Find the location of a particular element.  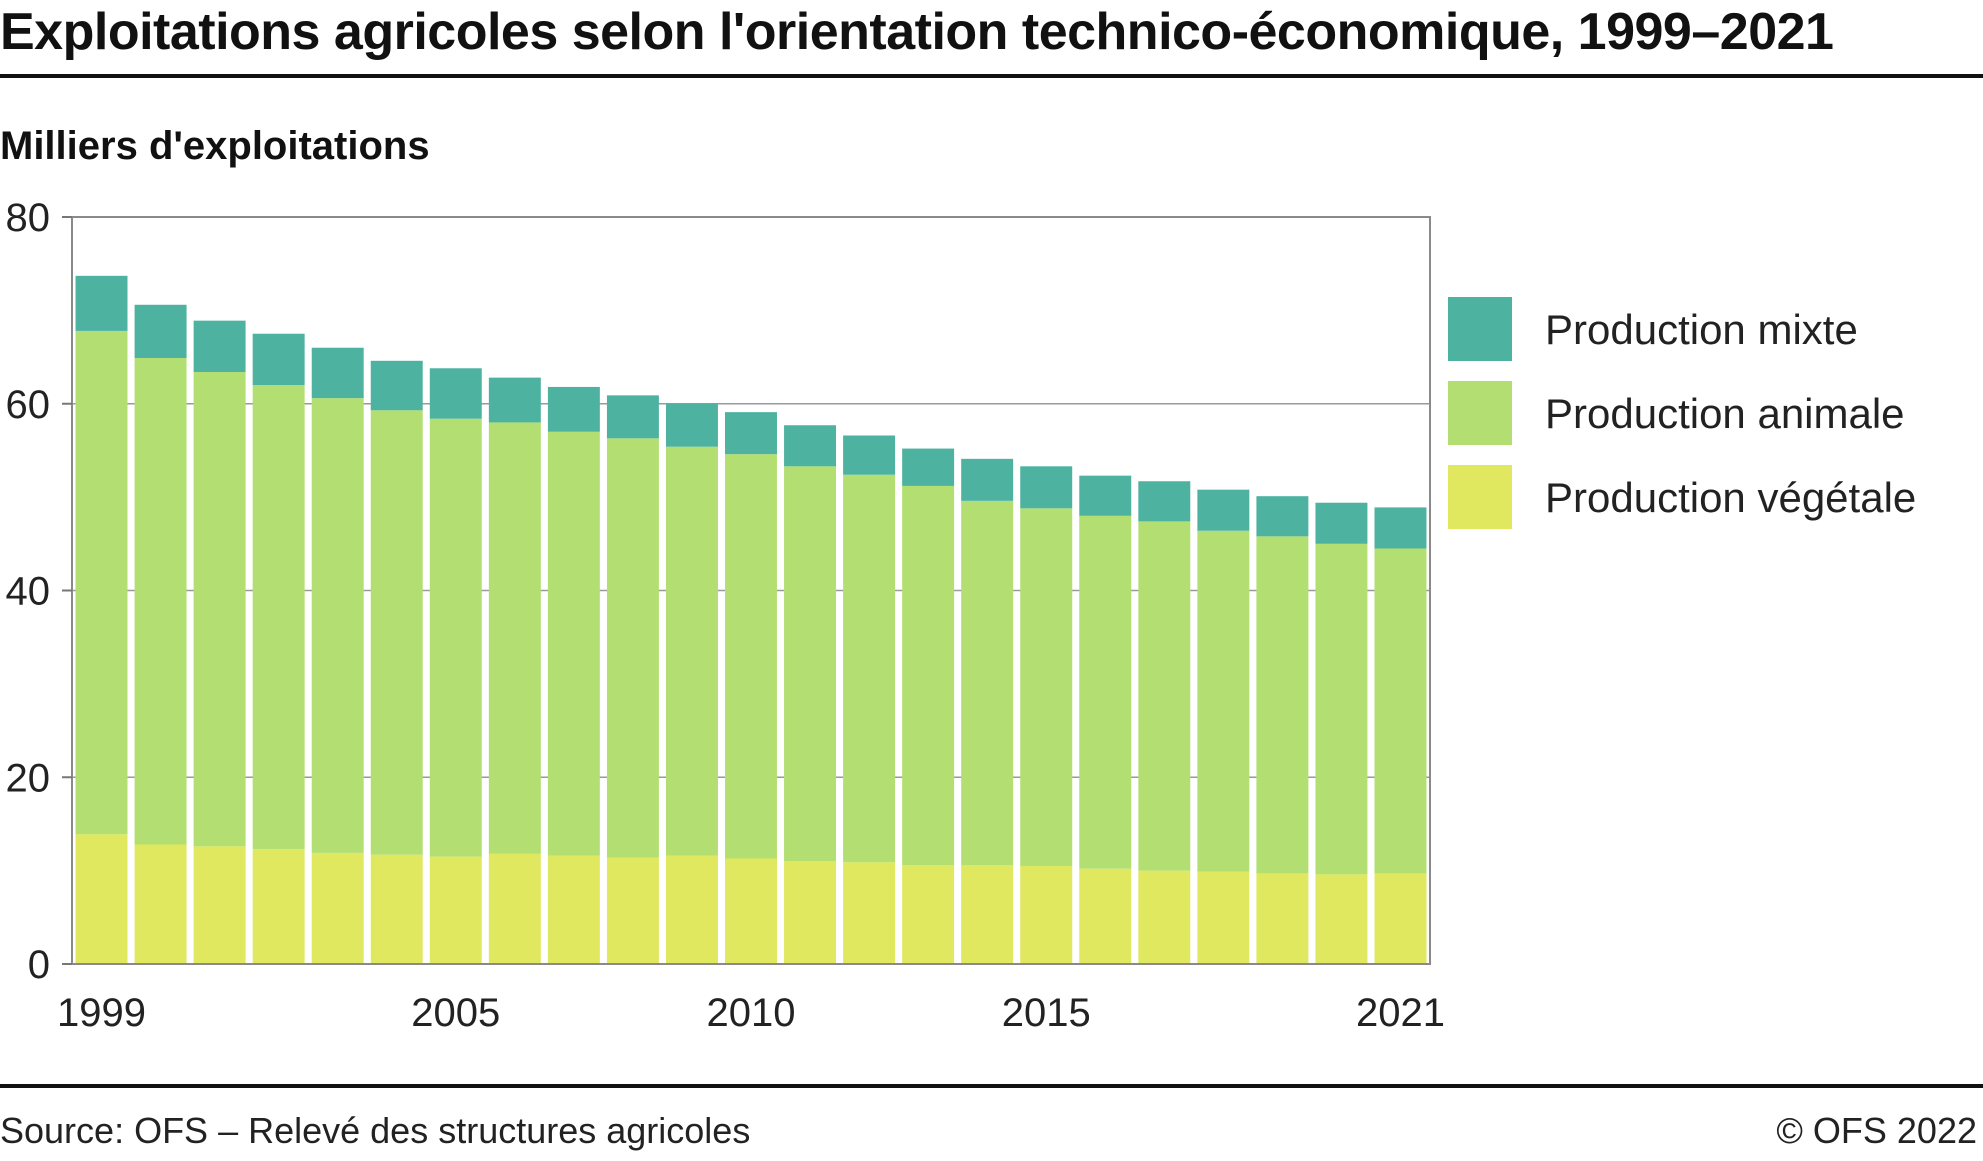

top-rule is located at coordinates (991, 76).